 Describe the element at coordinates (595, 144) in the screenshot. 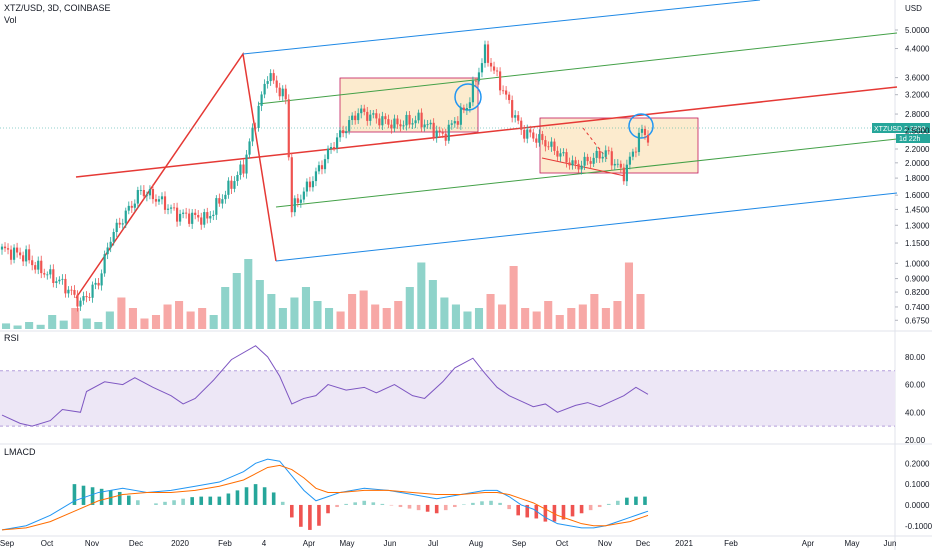

I see `trend-line-dash` at that location.